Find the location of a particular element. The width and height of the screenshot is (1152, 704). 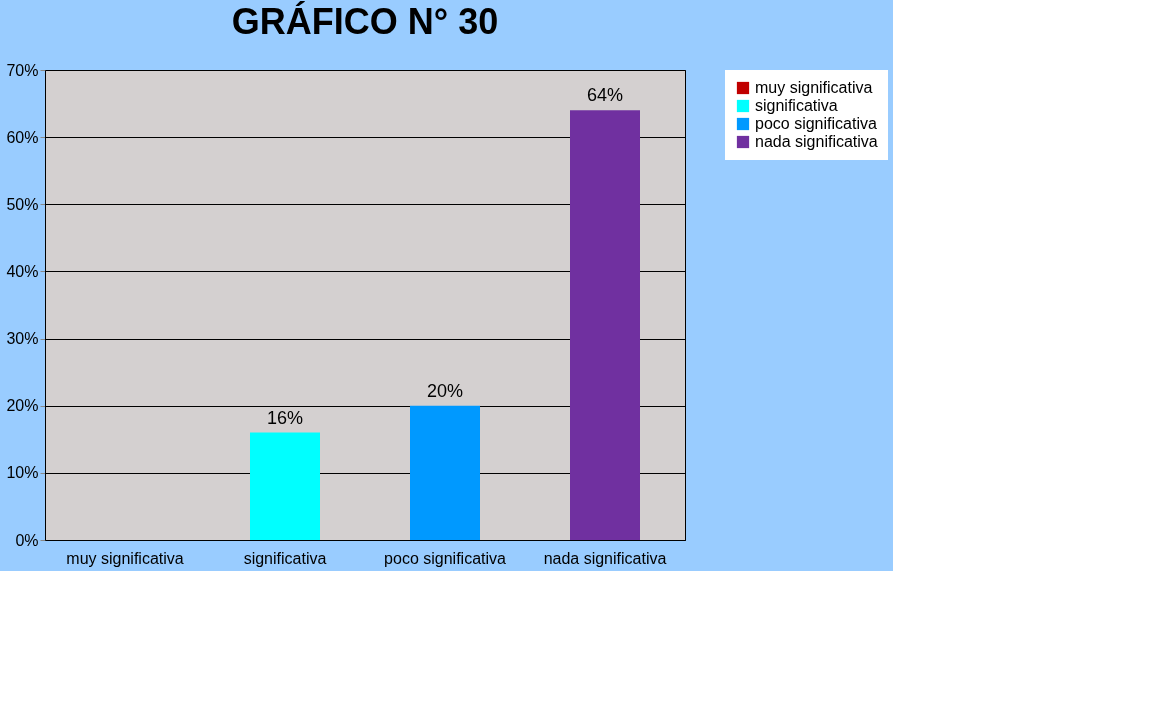

y-tick-label: 30% is located at coordinates (22, 339).